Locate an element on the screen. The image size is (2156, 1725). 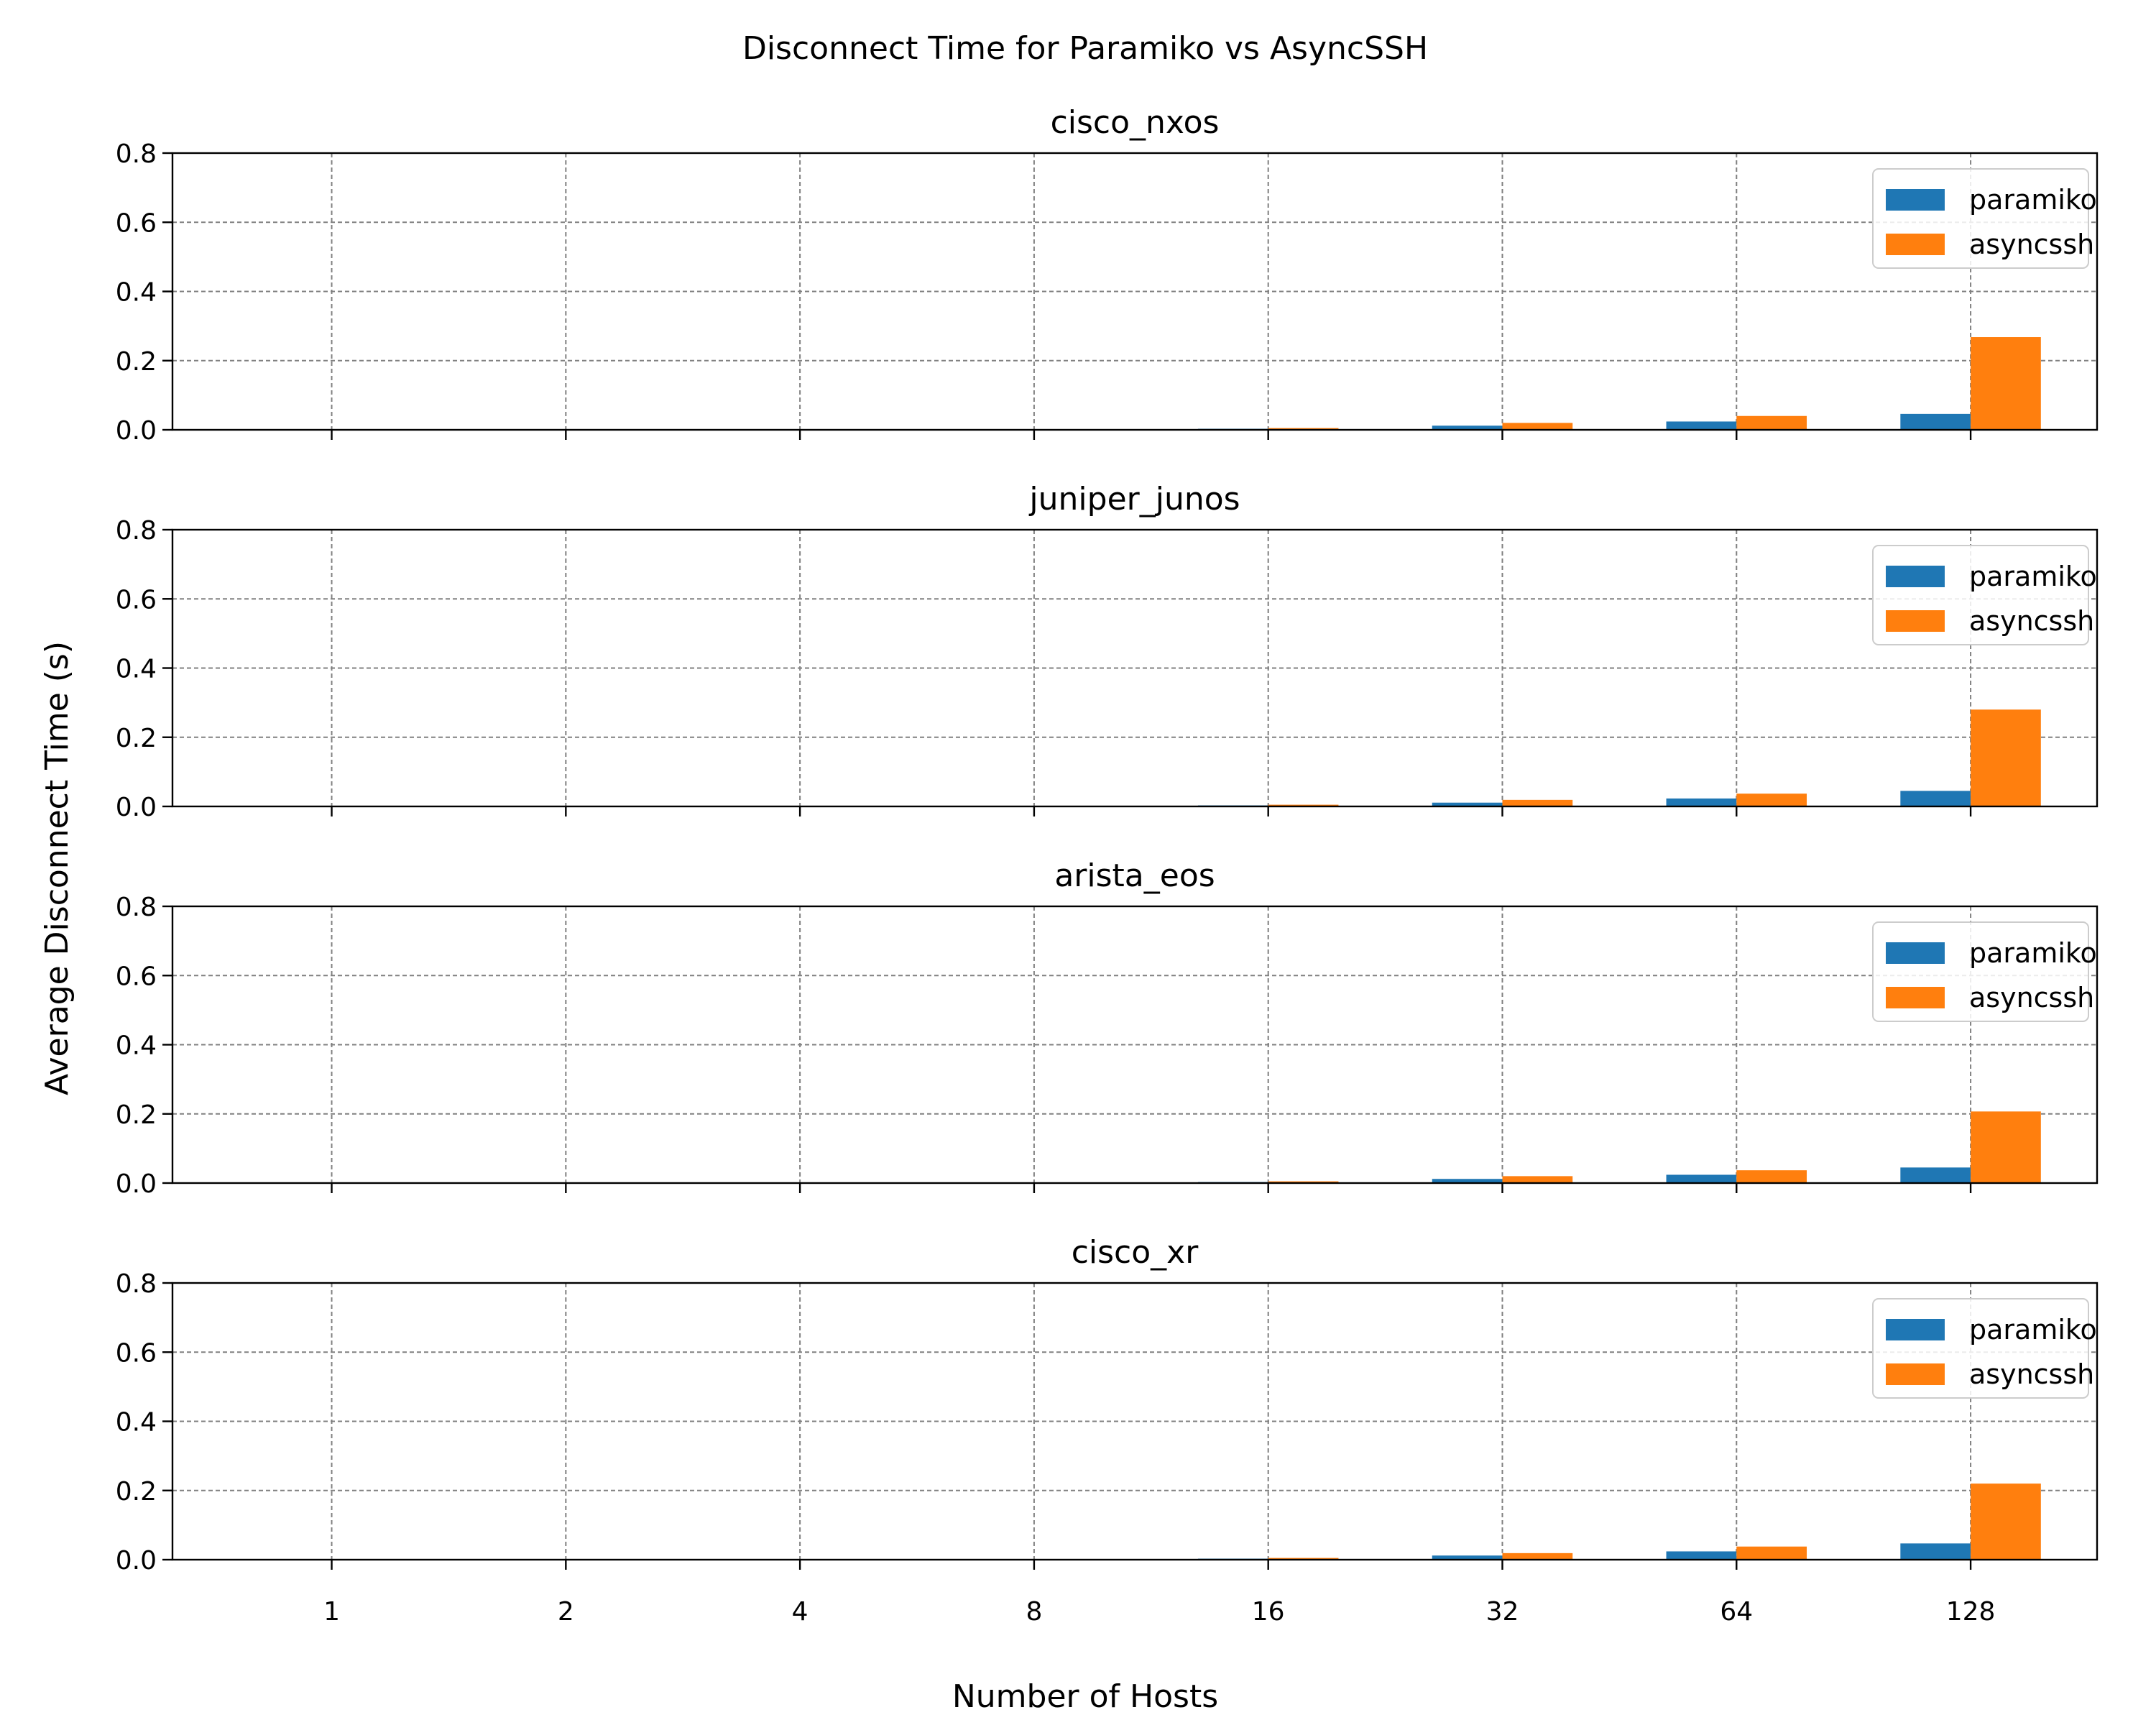
subplot-title: cisco_xr is located at coordinates (1136, 1252).